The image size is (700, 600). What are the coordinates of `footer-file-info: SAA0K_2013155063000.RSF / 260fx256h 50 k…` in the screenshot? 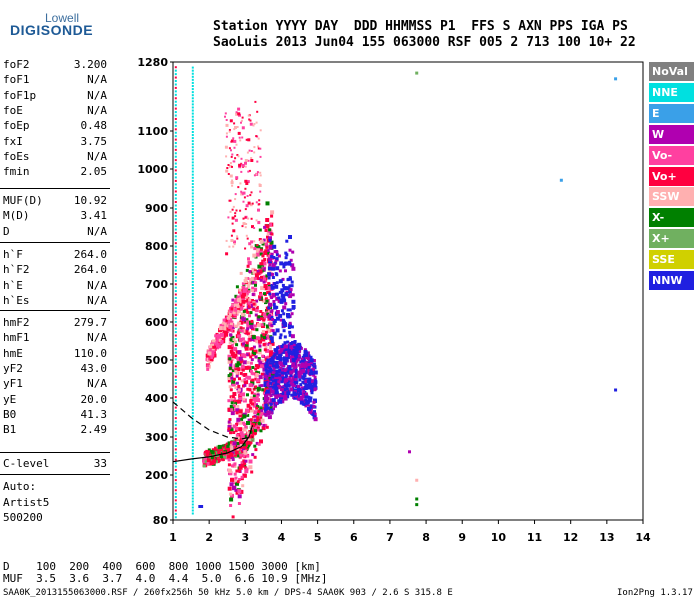 It's located at (228, 593).